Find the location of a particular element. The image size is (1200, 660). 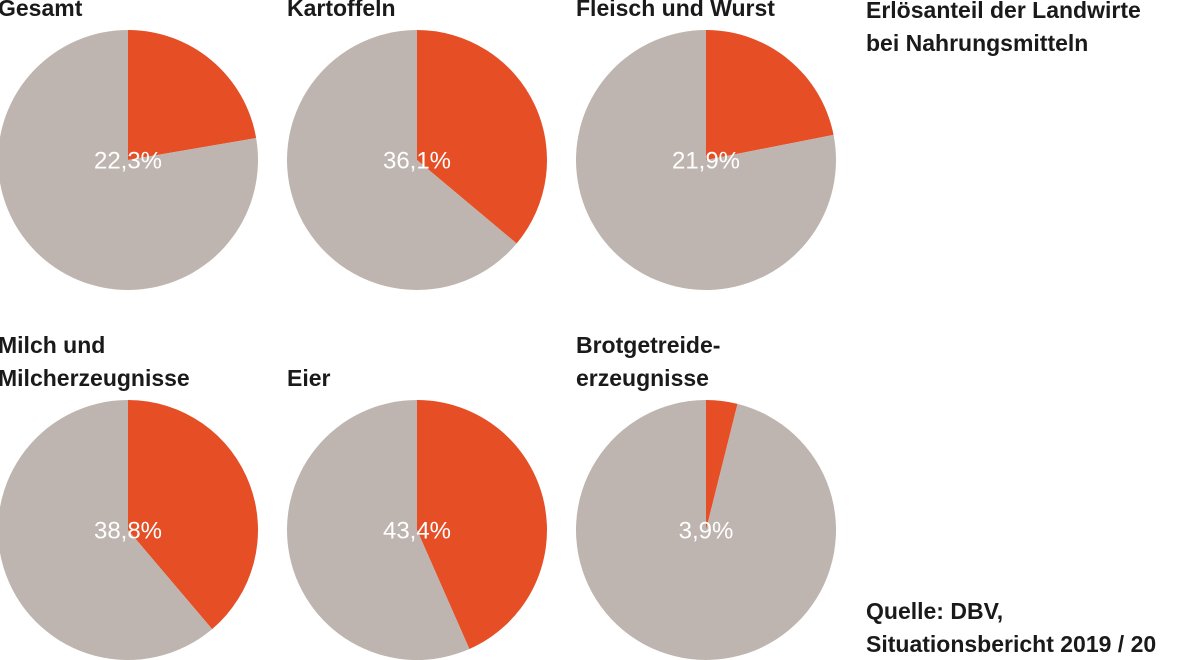

value-label: 21,9% is located at coordinates (706, 160).